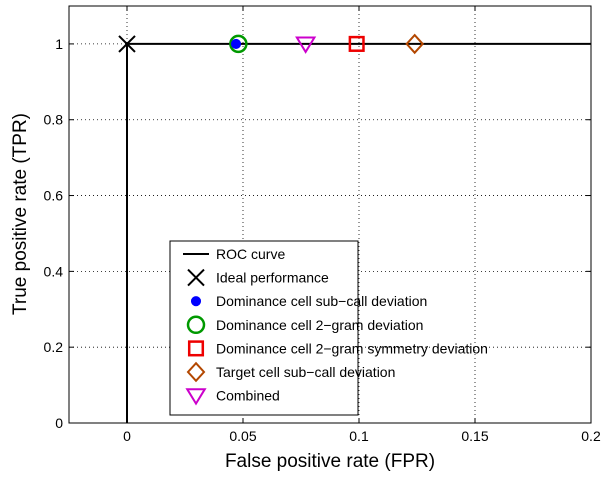 The image size is (603, 480). What do you see at coordinates (196, 348) in the screenshot?
I see `legend-symbol-square` at bounding box center [196, 348].